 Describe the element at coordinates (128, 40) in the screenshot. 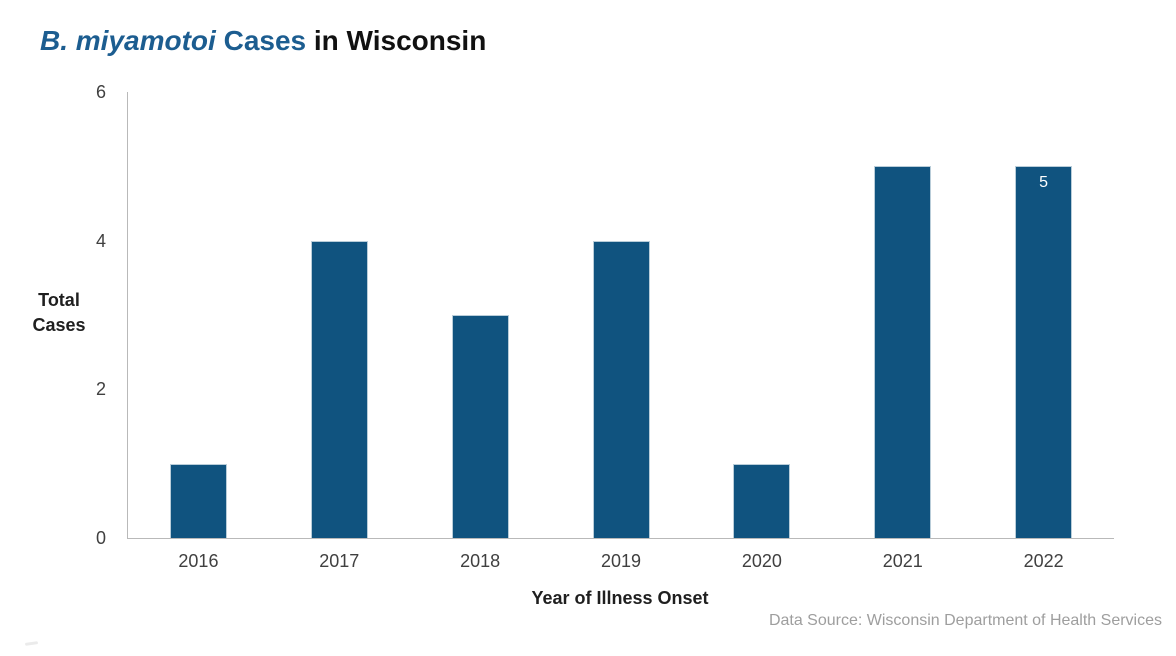

I see `chart-title-species: B. miyamotoi` at that location.